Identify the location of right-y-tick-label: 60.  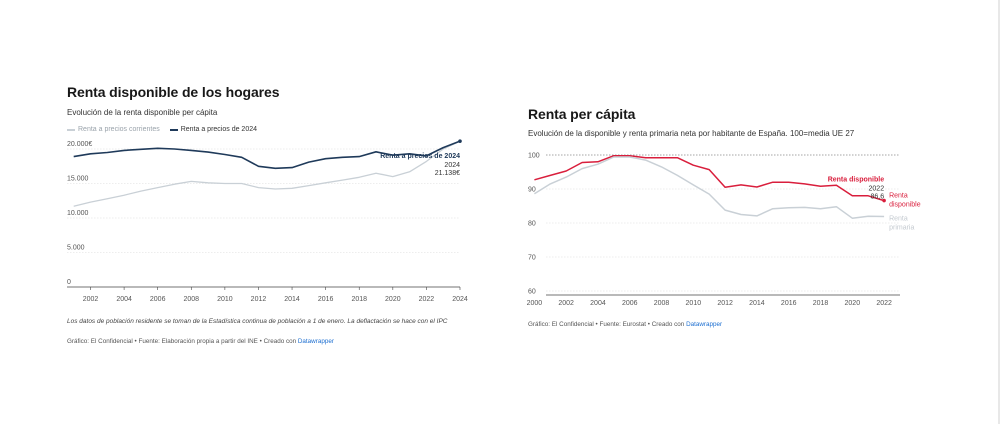
(532, 292).